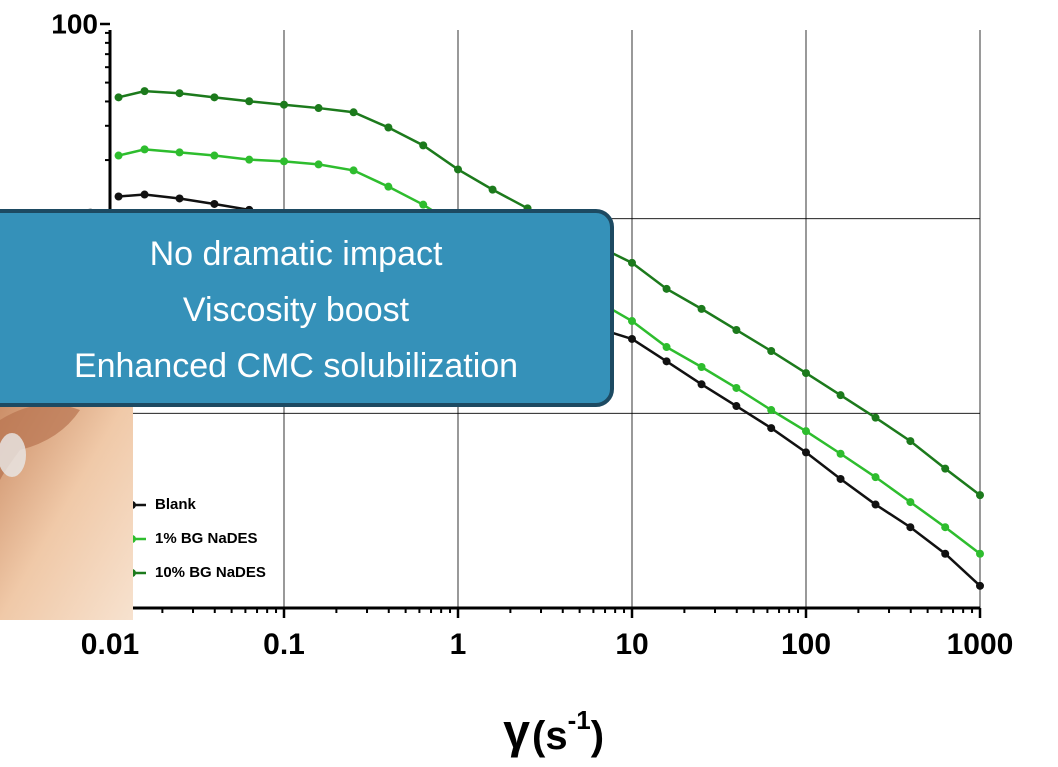 The height and width of the screenshot is (767, 1058). What do you see at coordinates (550, 736) in the screenshot?
I see `x-axis-label-text: (s` at bounding box center [550, 736].